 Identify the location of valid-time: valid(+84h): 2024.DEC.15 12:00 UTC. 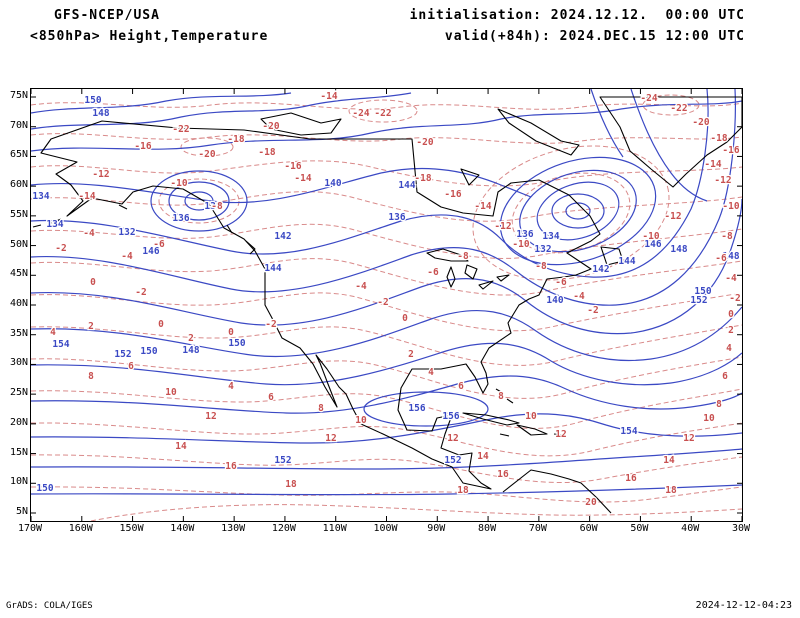
(594, 36).